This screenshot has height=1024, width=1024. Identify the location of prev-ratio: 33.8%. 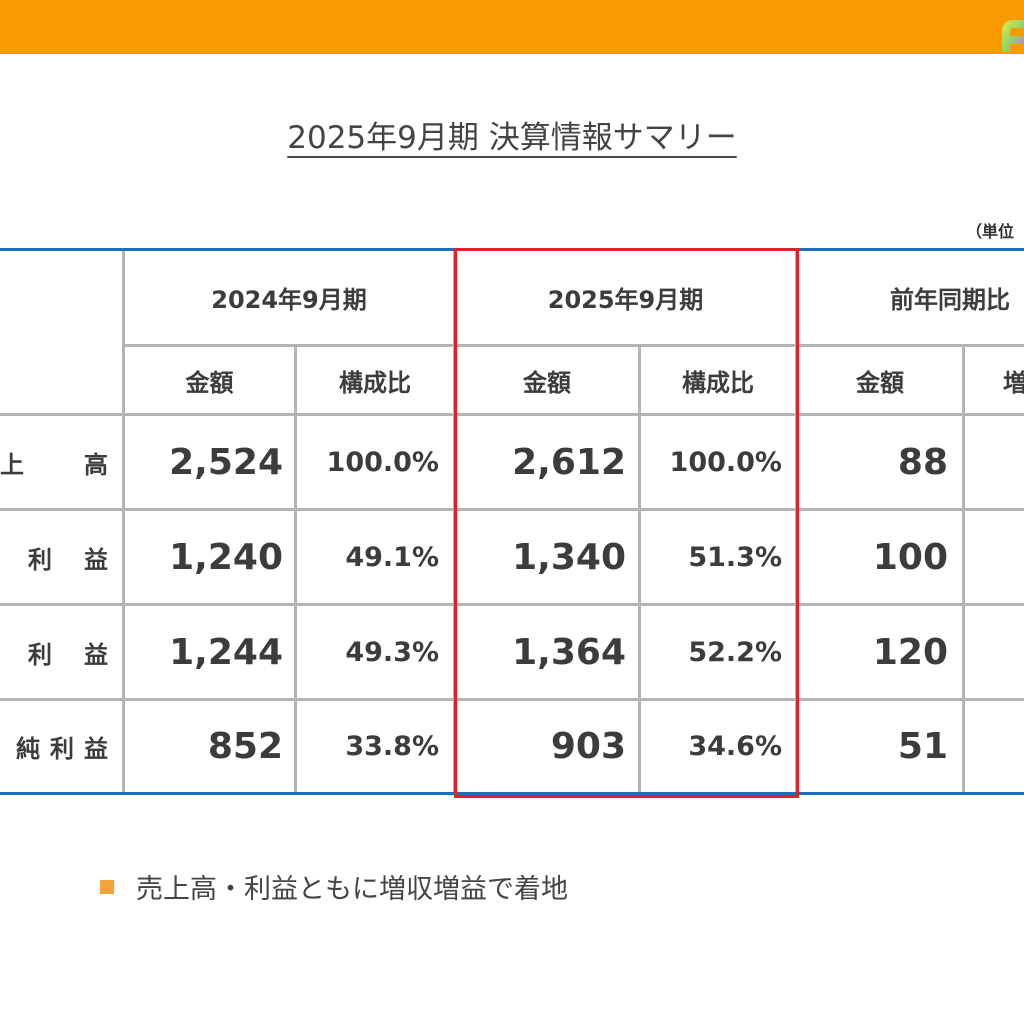
(392, 746).